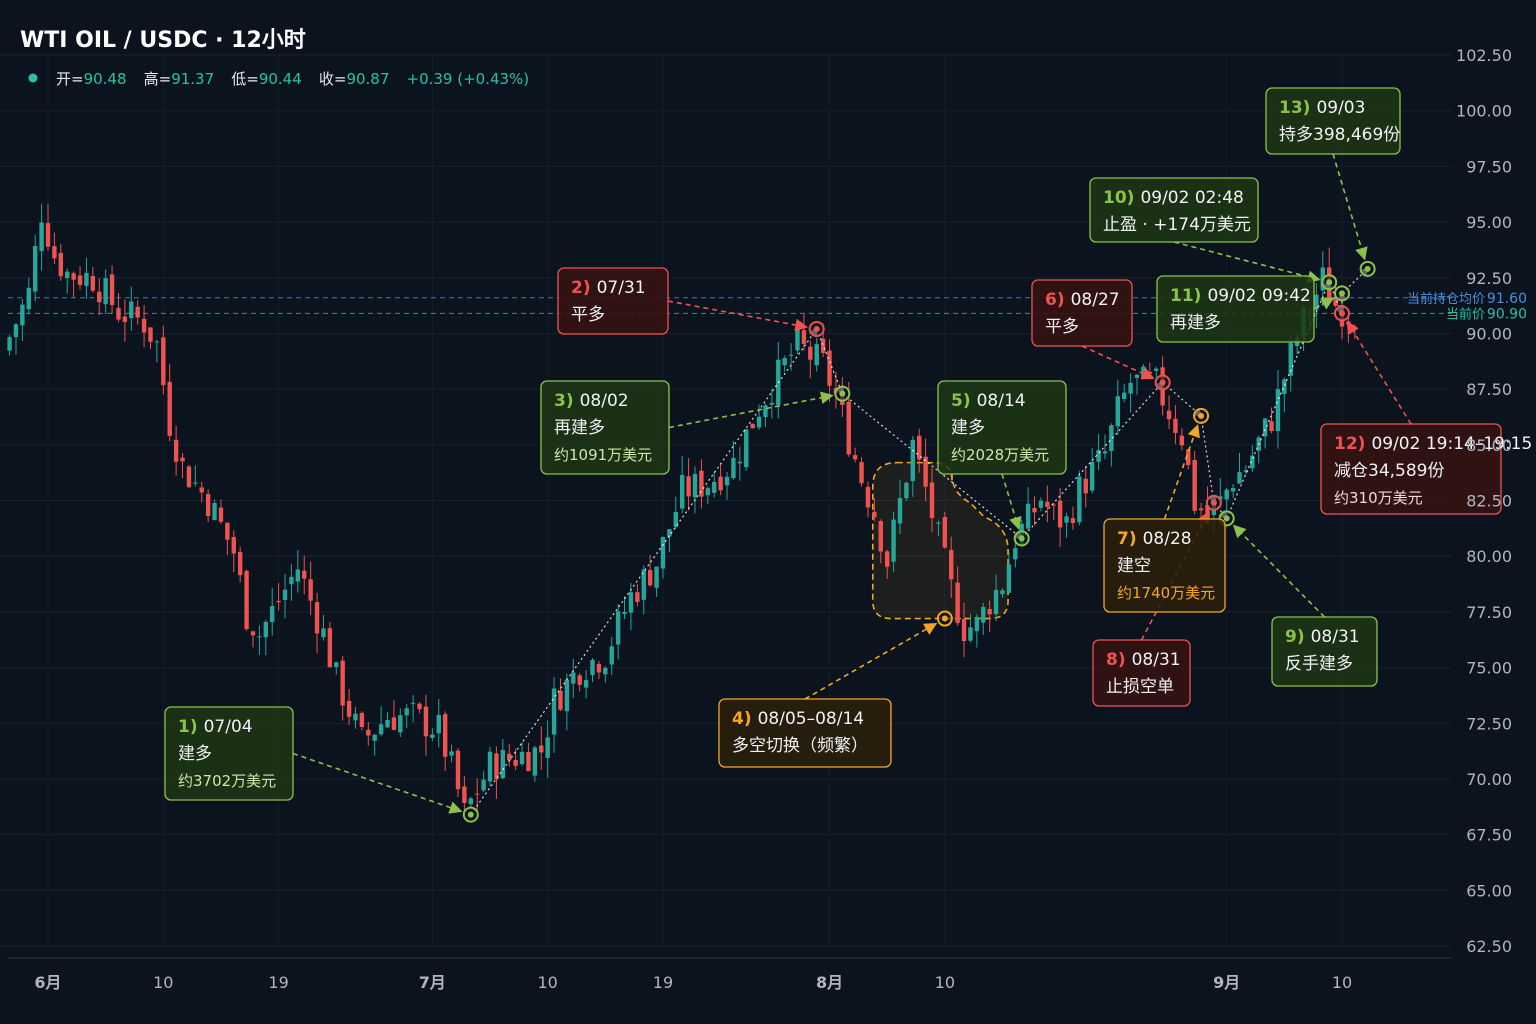  Describe the element at coordinates (1489, 166) in the screenshot. I see `y-tick-label: 97.50` at that location.